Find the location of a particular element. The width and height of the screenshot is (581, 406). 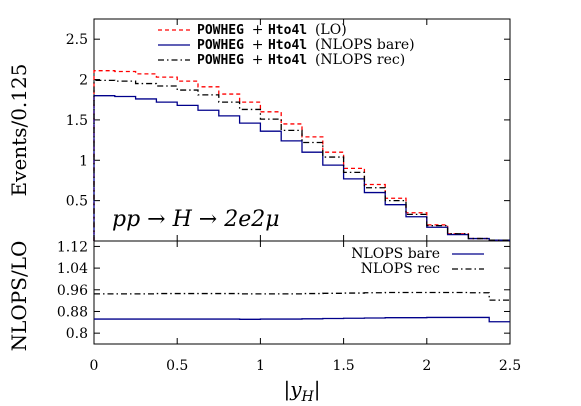

top-legend-label-2: POWHEG + Hto4l (NLOPS rec) is located at coordinates (301, 60).